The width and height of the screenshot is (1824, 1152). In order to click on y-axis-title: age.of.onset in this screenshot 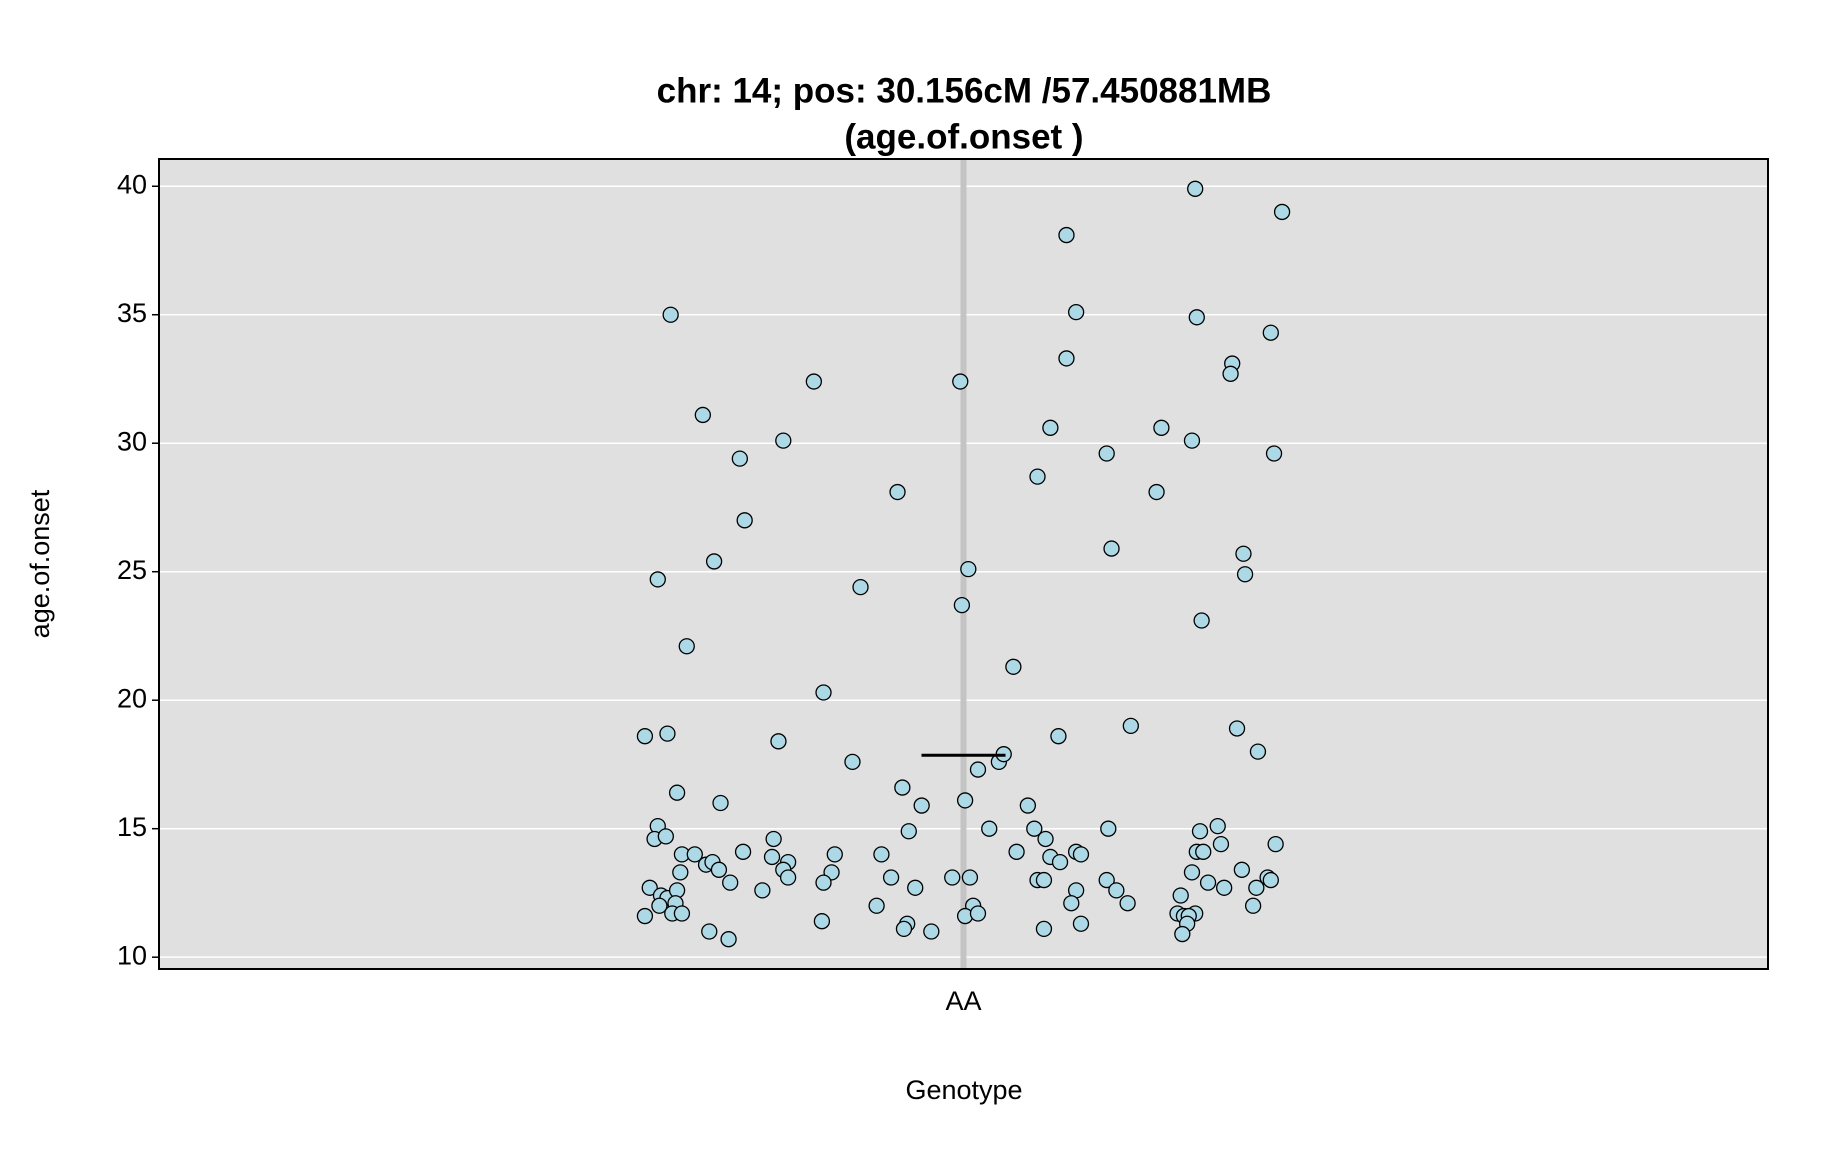, I will do `click(40, 563)`.